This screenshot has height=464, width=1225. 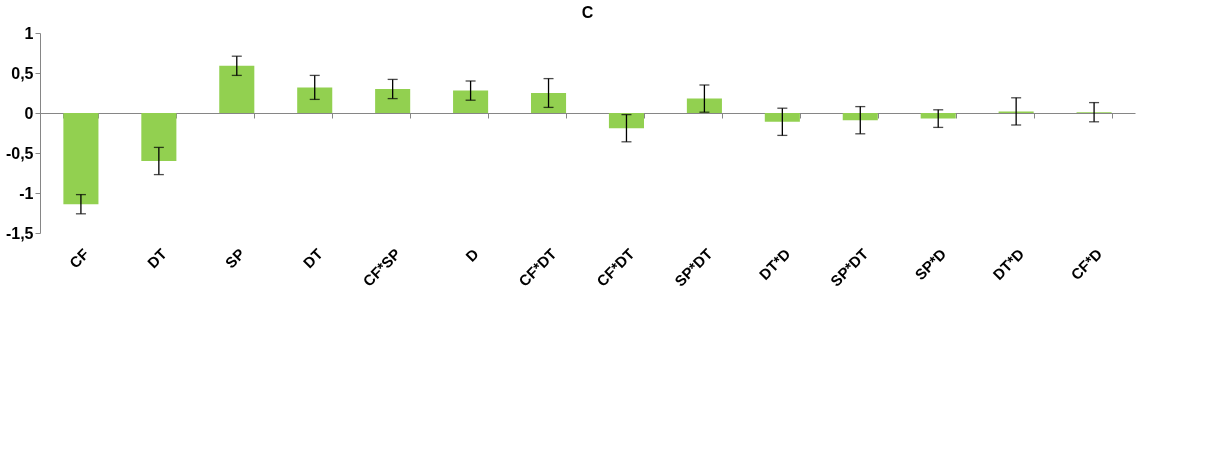 What do you see at coordinates (29, 33) in the screenshot?
I see `y-tick-label: 1` at bounding box center [29, 33].